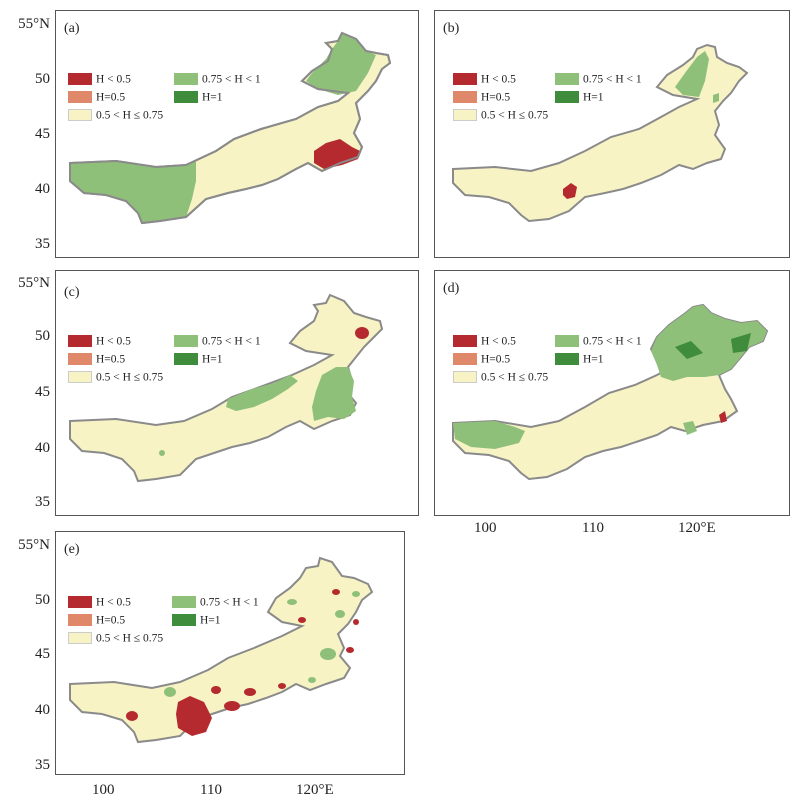 This screenshot has width=797, height=805. What do you see at coordinates (72, 549) in the screenshot?
I see `panel-label: (e)` at bounding box center [72, 549].